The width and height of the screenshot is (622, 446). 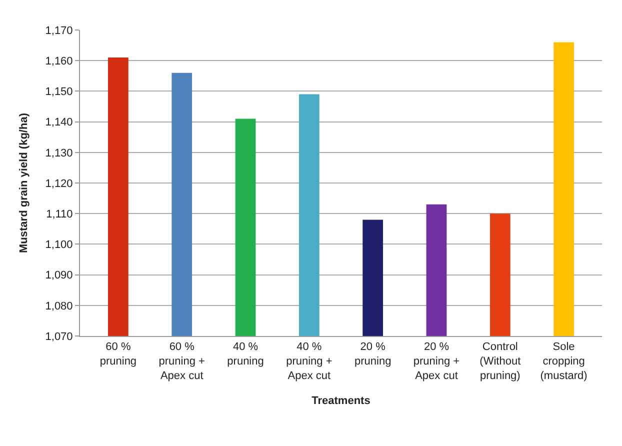 What do you see at coordinates (118, 354) in the screenshot?
I see `x-tick-label: 60 % pruning` at bounding box center [118, 354].